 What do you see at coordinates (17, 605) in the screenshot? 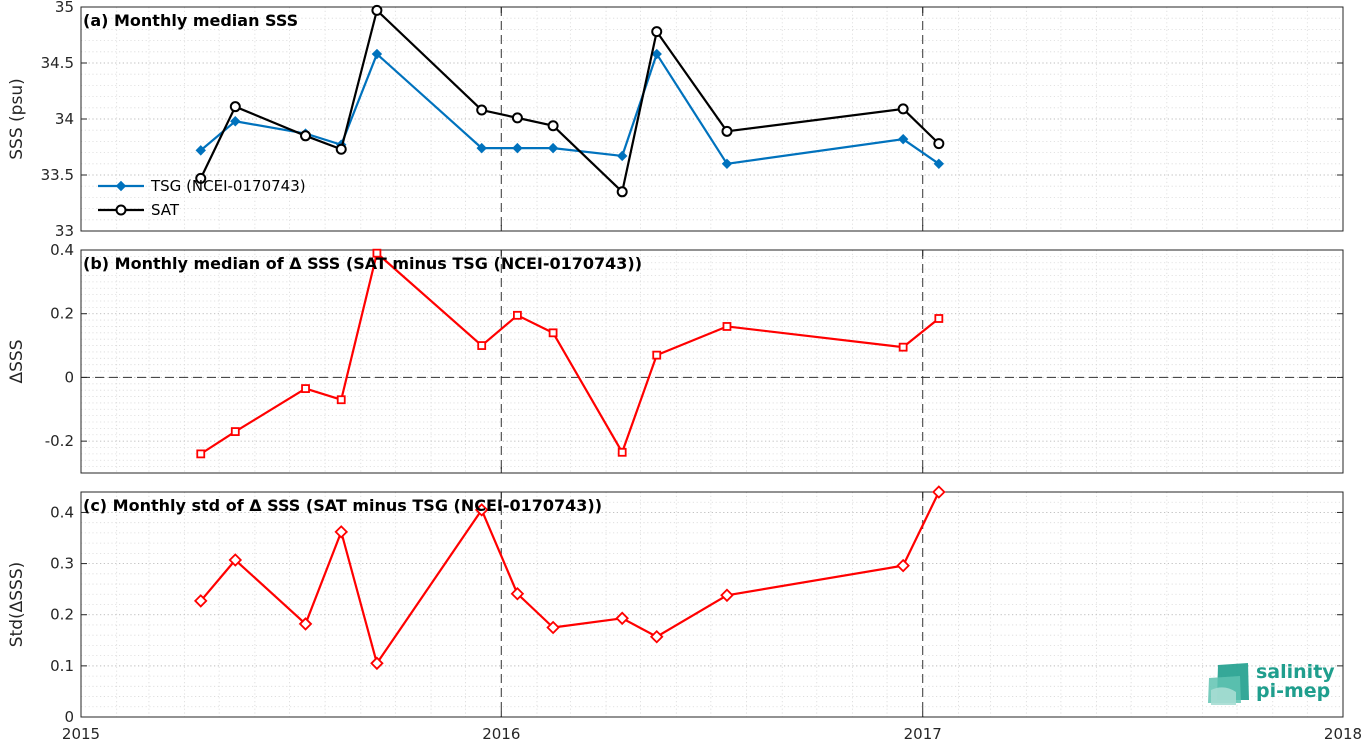
I see `y-axis-label: Std(ΔSSS)` at bounding box center [17, 605].